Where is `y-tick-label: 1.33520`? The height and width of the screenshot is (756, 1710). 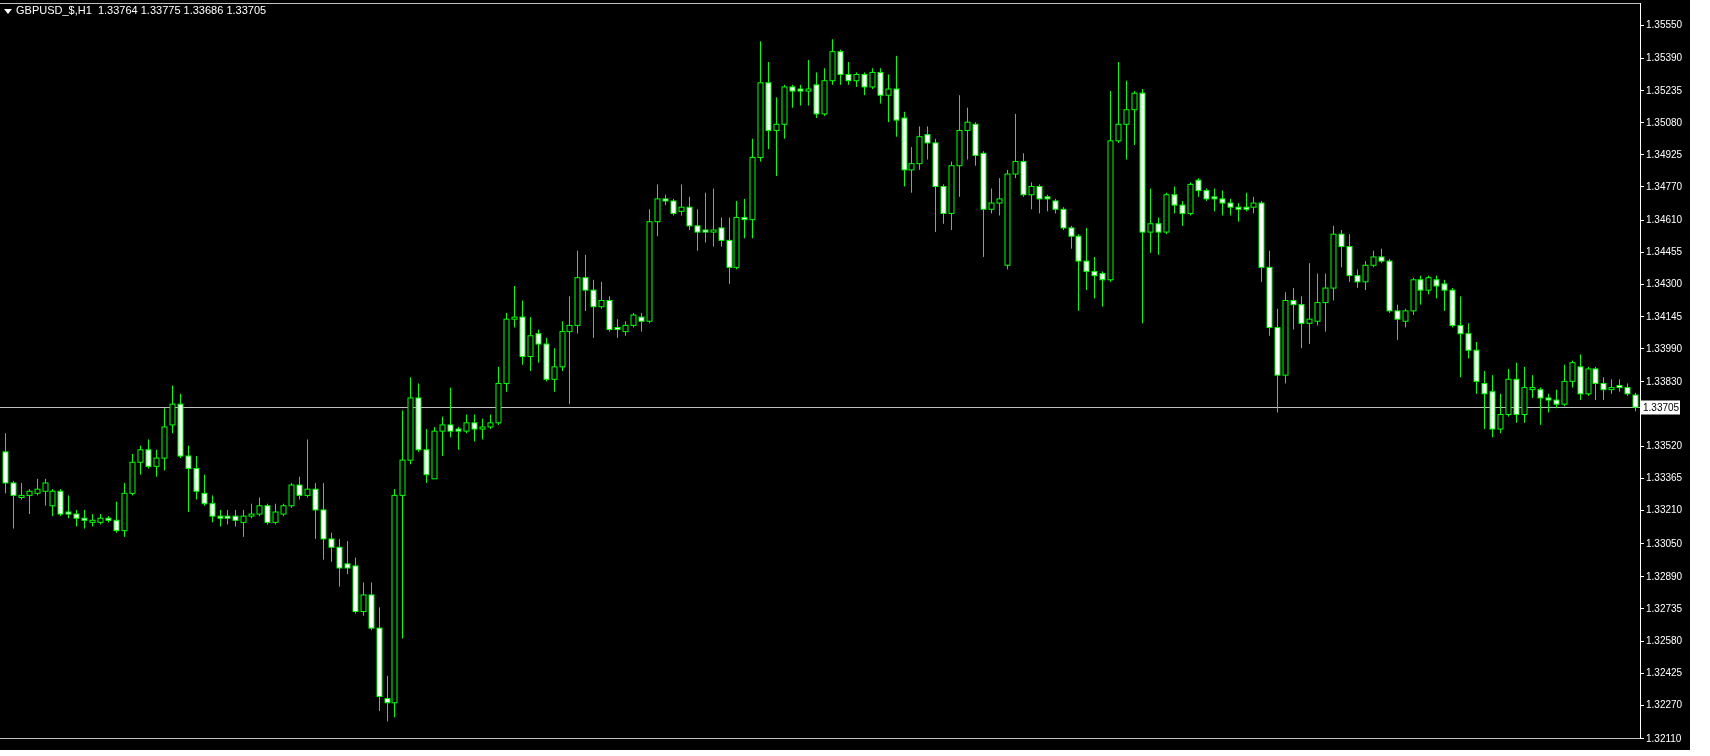
y-tick-label: 1.33520 is located at coordinates (1664, 446).